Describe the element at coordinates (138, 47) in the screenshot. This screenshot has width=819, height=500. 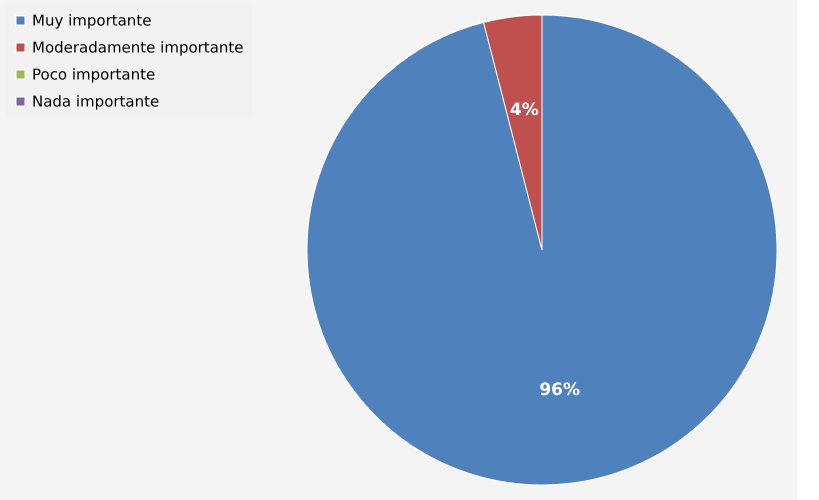
I see `legend-label: Moderadamente importante` at that location.